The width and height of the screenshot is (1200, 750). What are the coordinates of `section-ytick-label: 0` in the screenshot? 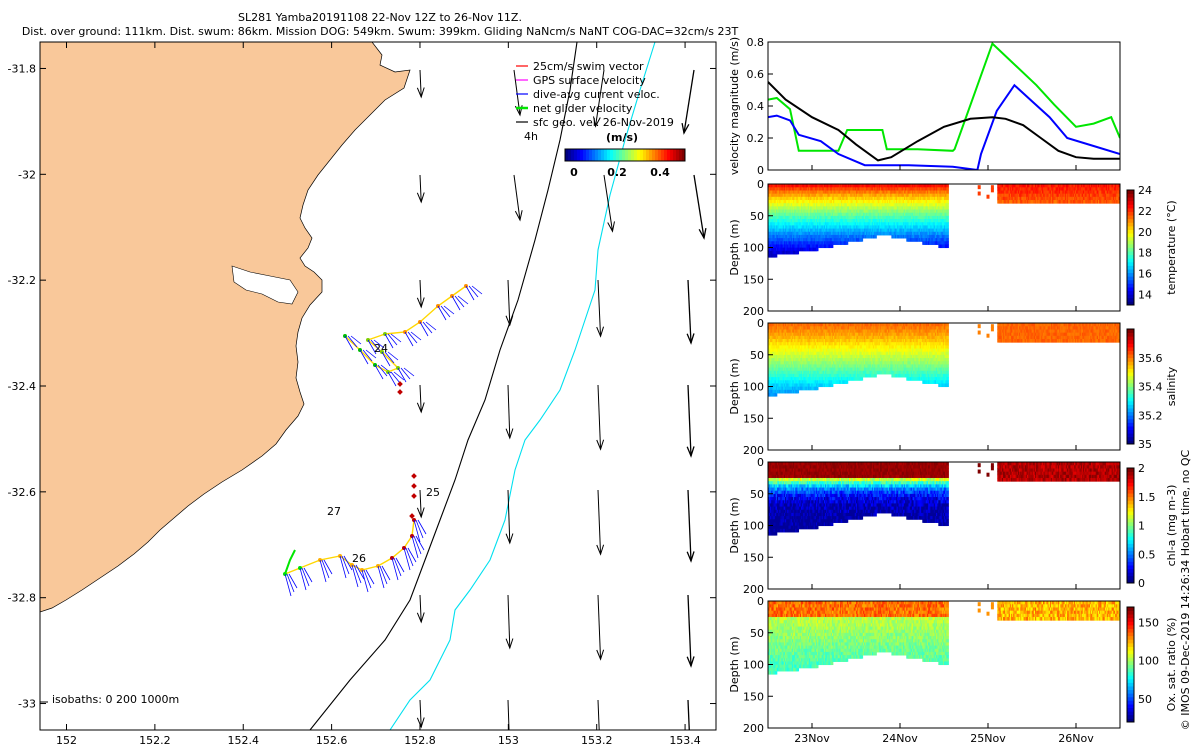 It's located at (760, 184).